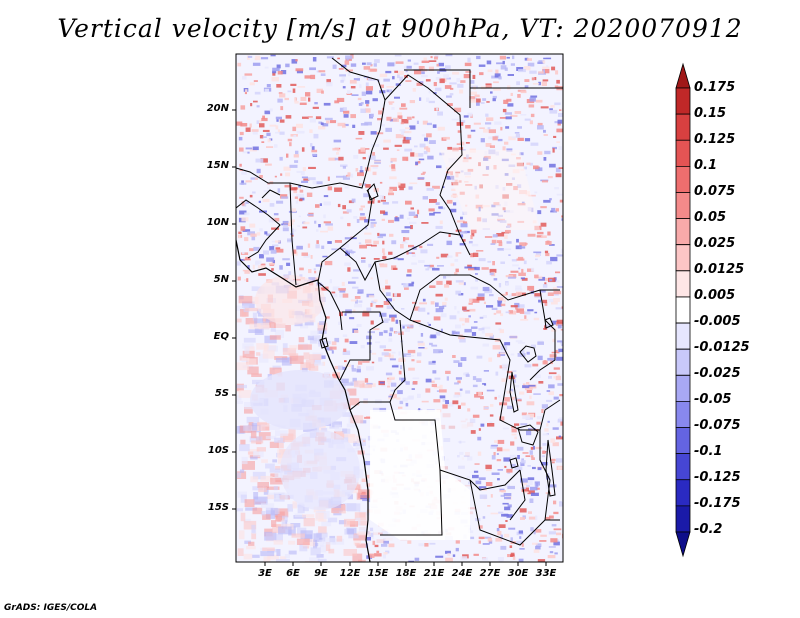 The image size is (800, 618). I want to click on colorbar-bin, so click(683, 101).